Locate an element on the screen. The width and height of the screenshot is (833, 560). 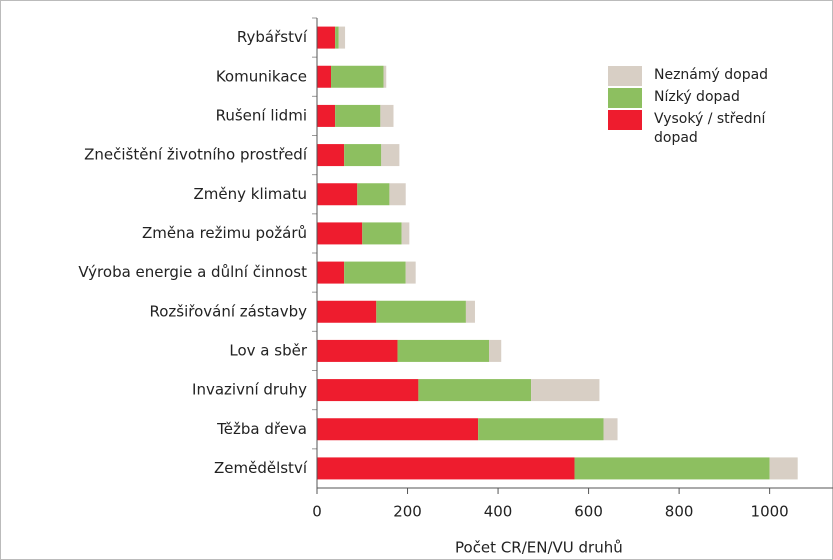
x-tick-label: 400 is located at coordinates (498, 512).